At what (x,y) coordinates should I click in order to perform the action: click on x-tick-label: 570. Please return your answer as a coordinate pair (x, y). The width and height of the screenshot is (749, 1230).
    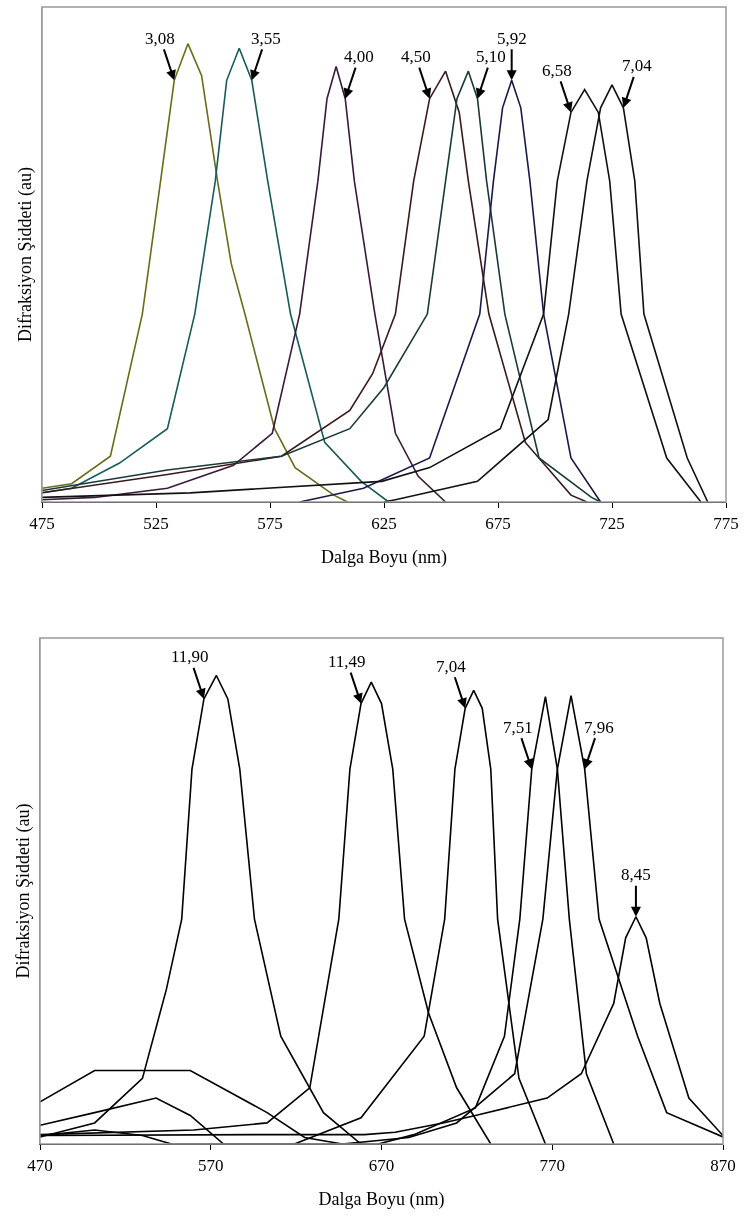
    Looking at the image, I should click on (211, 1165).